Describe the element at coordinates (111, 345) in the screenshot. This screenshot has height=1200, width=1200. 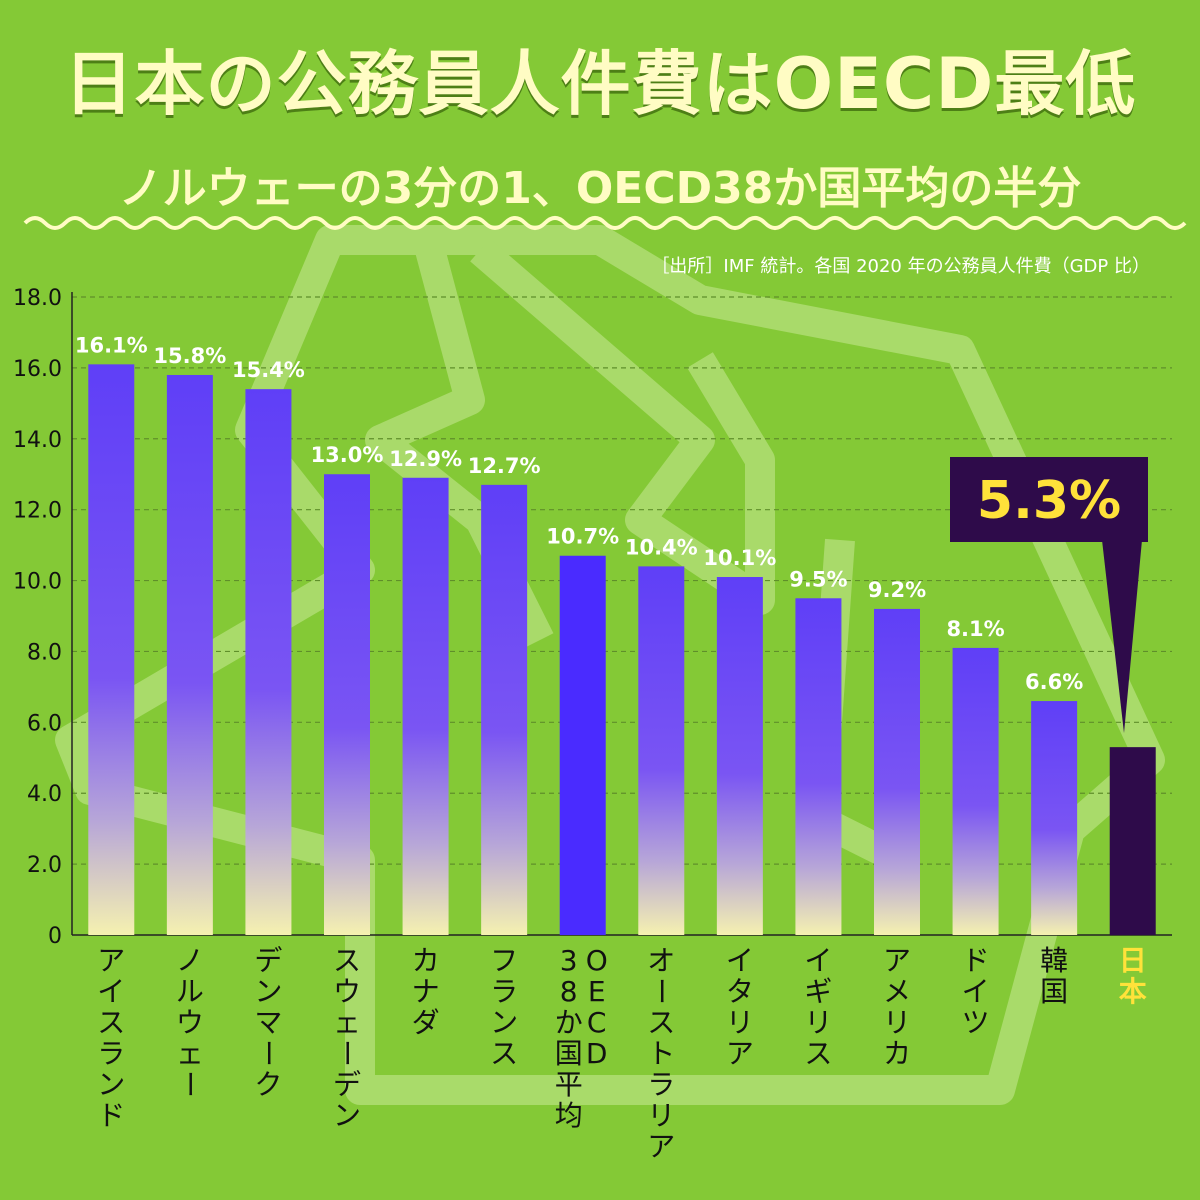
I see `bar-value-label: 16.1%` at that location.